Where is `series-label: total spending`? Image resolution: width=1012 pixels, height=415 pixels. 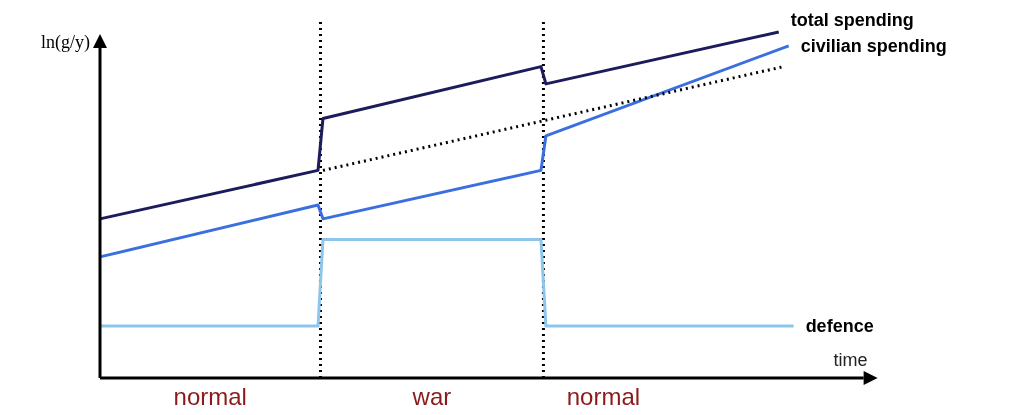
series-label: total spending is located at coordinates (852, 20).